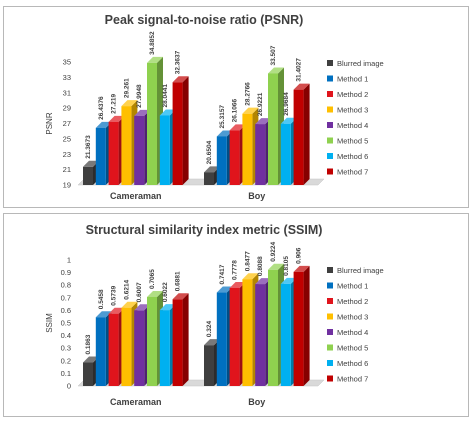 The height and width of the screenshot is (423, 473). Describe the element at coordinates (165, 96) in the screenshot. I see `data-label: 28.0441` at that location.